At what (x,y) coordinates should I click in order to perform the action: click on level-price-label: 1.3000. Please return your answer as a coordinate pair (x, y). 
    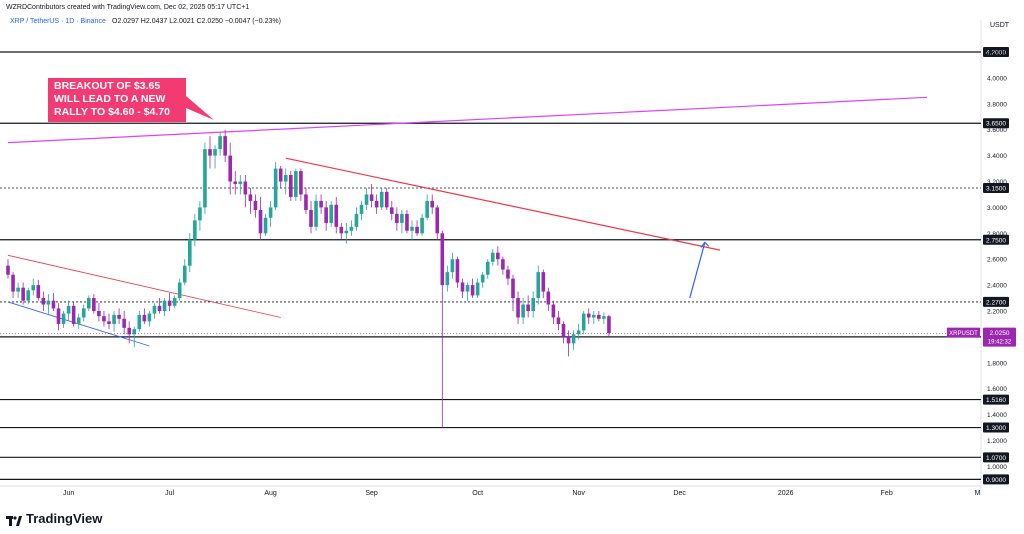
    Looking at the image, I should click on (996, 428).